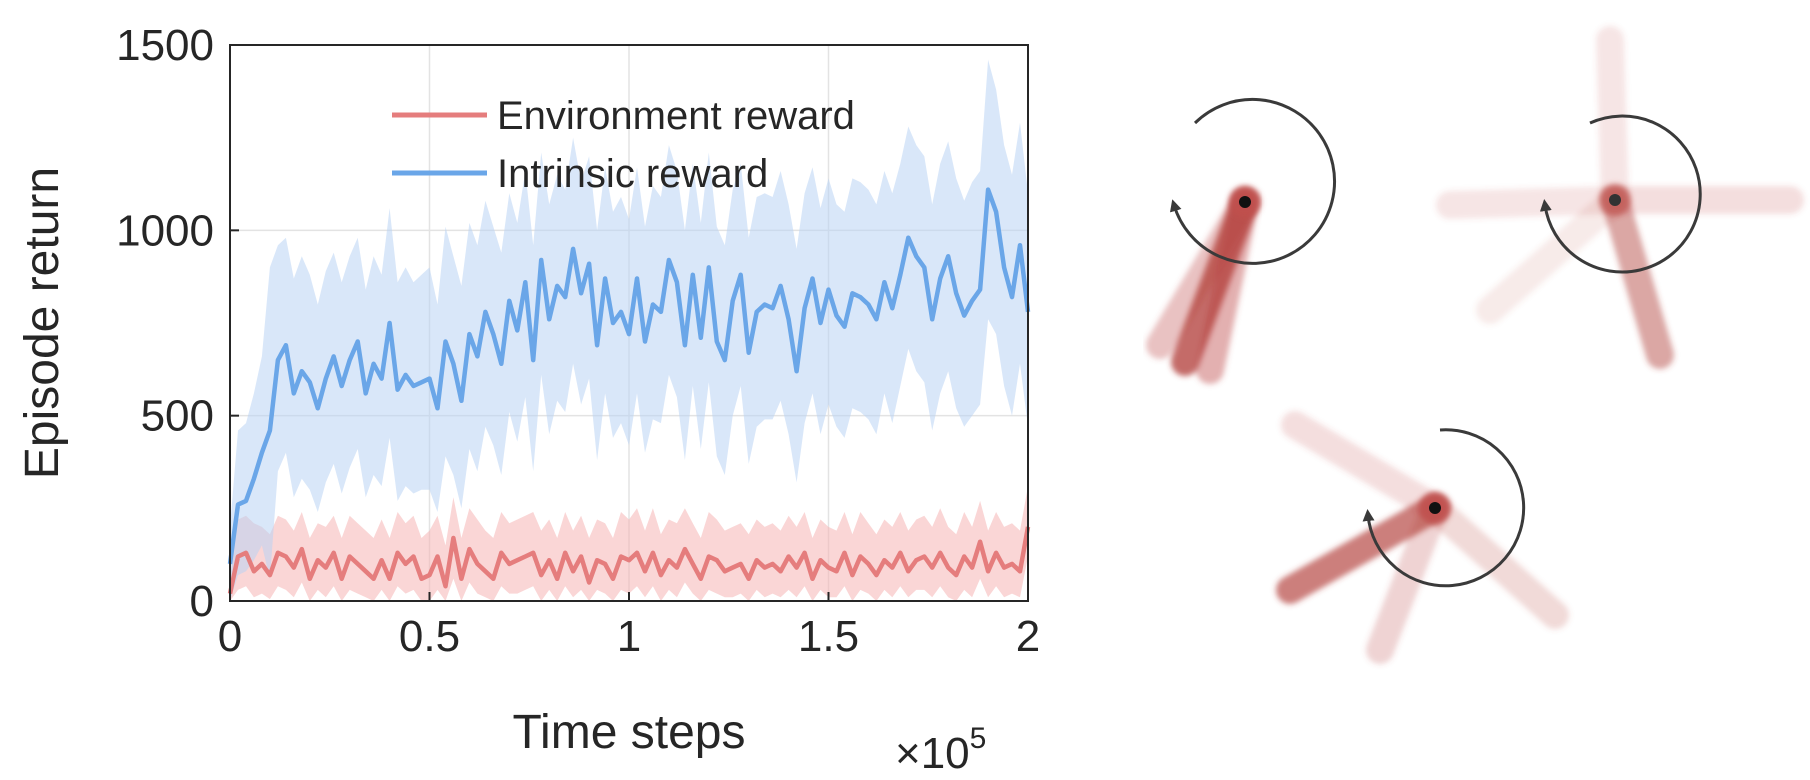 This screenshot has width=1810, height=780. What do you see at coordinates (629, 732) in the screenshot?
I see `x-axis-label: Time steps` at bounding box center [629, 732].